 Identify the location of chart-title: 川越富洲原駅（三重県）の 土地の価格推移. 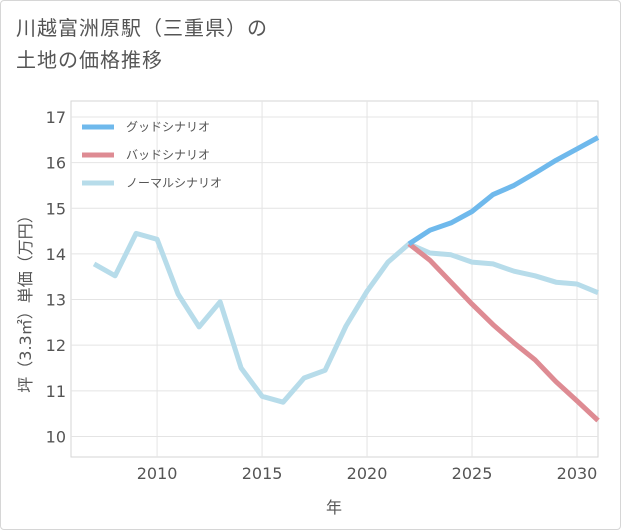
(142, 44).